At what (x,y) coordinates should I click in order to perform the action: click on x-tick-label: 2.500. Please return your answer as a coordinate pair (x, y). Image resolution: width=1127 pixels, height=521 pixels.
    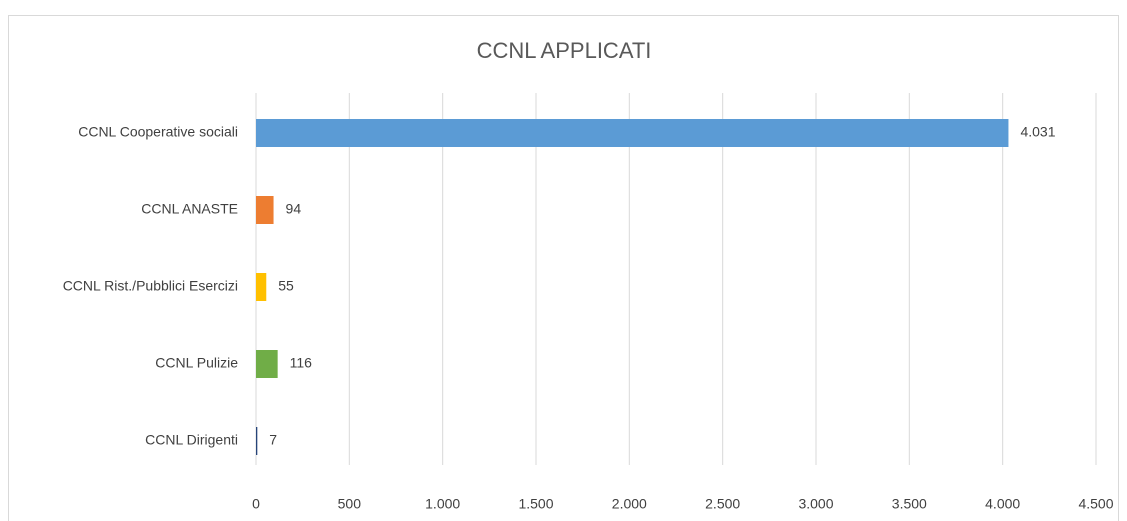
    Looking at the image, I should click on (722, 504).